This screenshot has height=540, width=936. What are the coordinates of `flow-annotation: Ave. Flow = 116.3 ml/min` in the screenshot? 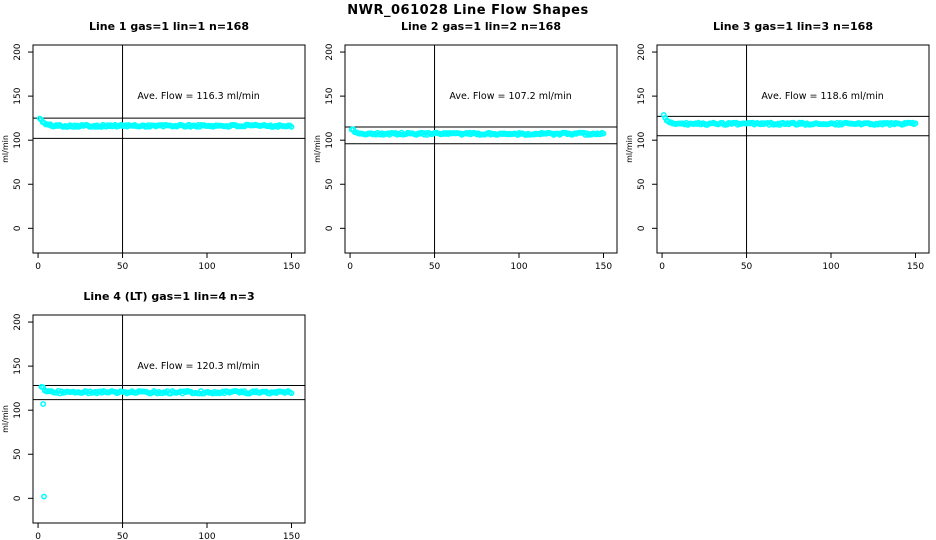 It's located at (198, 96).